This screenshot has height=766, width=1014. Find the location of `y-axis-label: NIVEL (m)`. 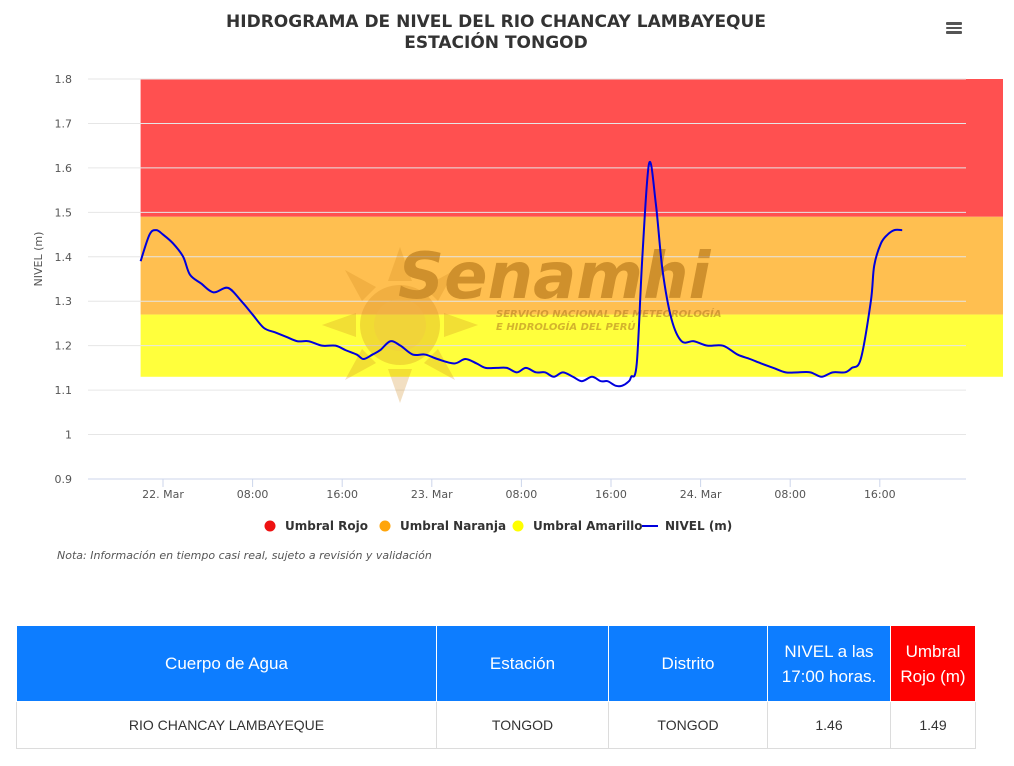

y-axis-label: NIVEL (m) is located at coordinates (38, 259).